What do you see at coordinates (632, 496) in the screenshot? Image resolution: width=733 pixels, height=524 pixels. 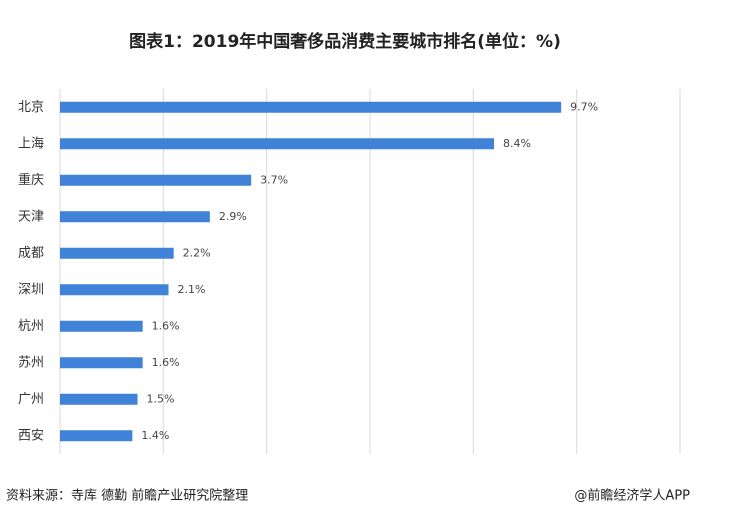 I see `credit: @前瞻经济学人APP` at bounding box center [632, 496].